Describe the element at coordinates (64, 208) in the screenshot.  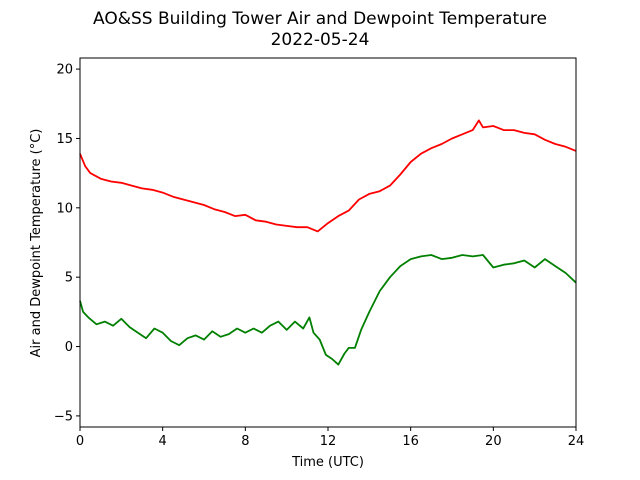
I see `y-tick-label: 10` at that location.